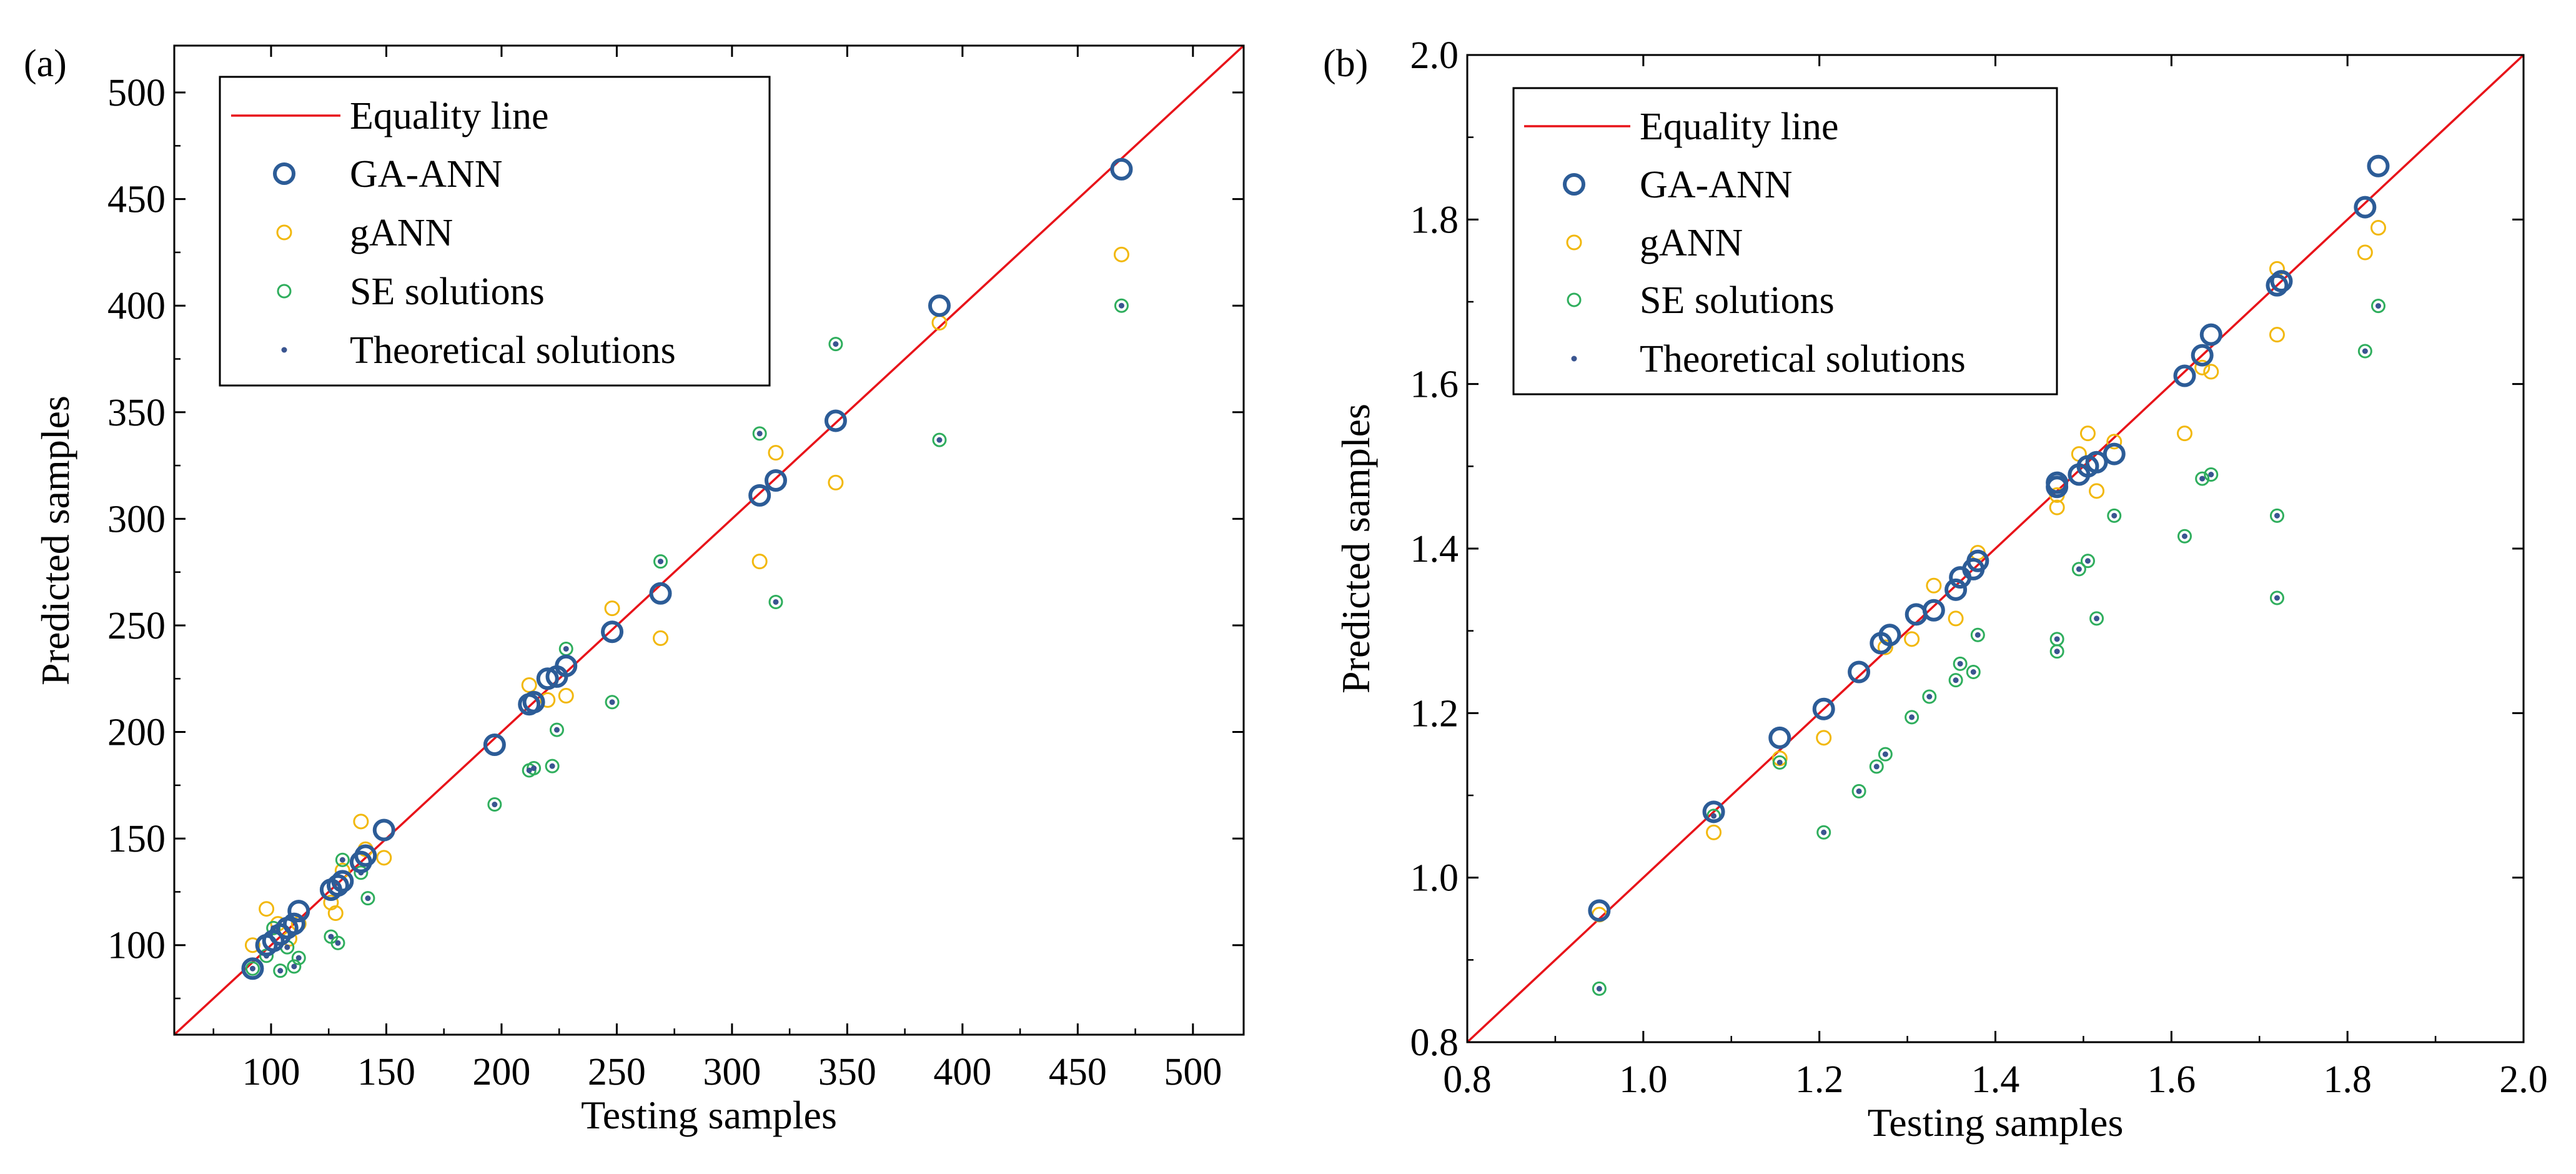 The width and height of the screenshot is (2576, 1174). What do you see at coordinates (1643, 1079) in the screenshot?
I see `x-tick-label: 1.0` at bounding box center [1643, 1079].